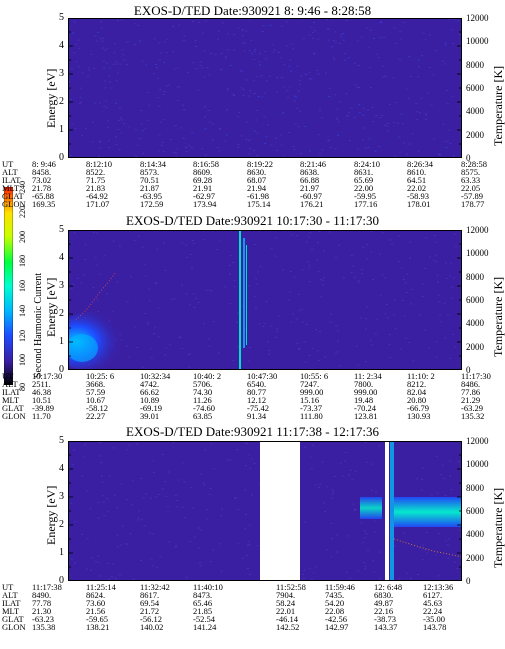 Image resolution: width=505 pixels, height=649 pixels. I want to click on ephemeris-cell: 175.14, so click(259, 204).